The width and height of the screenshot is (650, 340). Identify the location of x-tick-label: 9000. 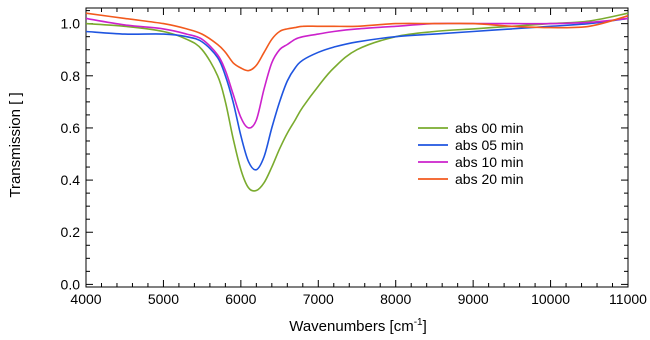
(473, 299).